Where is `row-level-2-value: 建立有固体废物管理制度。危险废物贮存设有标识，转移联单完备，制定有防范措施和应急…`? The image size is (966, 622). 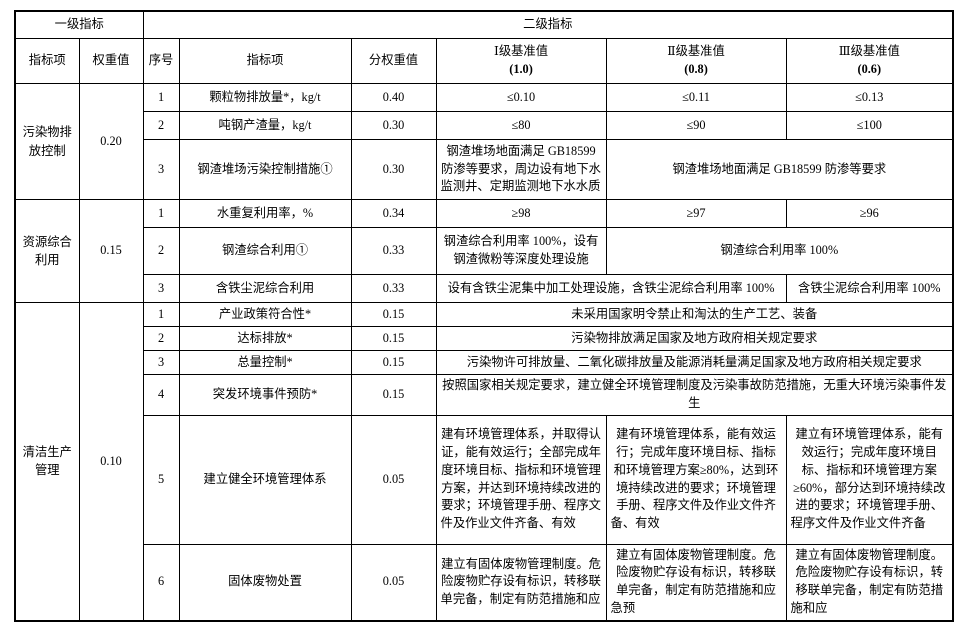 row-level-2-value: 建立有固体废物管理制度。危险废物贮存设有标识，转移联单完备，制定有防范措施和应急… is located at coordinates (696, 582).